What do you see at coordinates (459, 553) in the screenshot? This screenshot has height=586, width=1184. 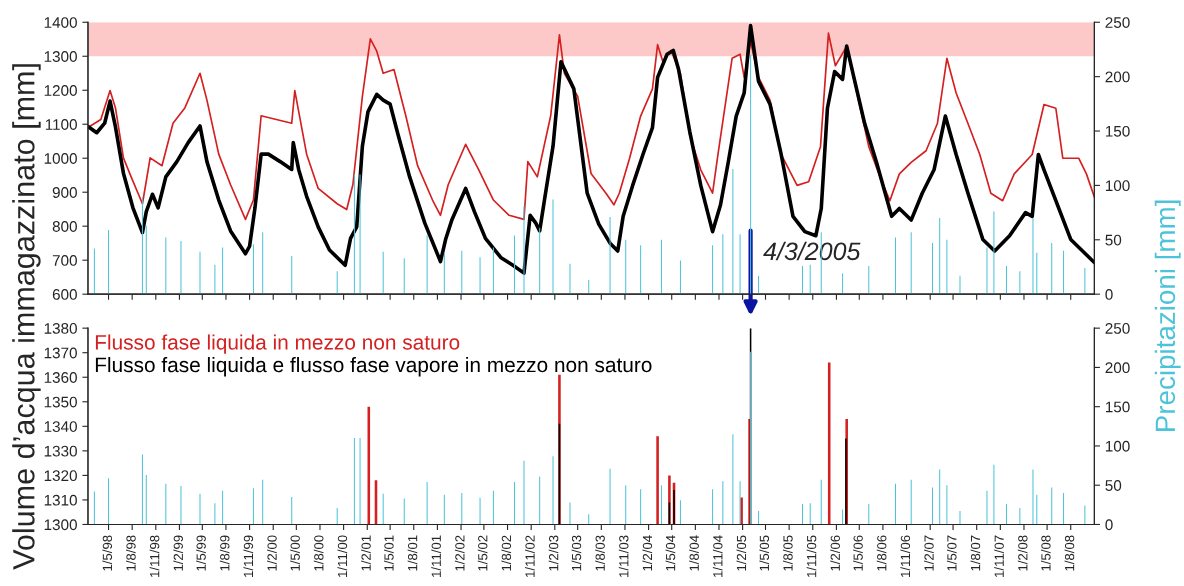 I see `x-tick-label: 1/2/02` at bounding box center [459, 553].